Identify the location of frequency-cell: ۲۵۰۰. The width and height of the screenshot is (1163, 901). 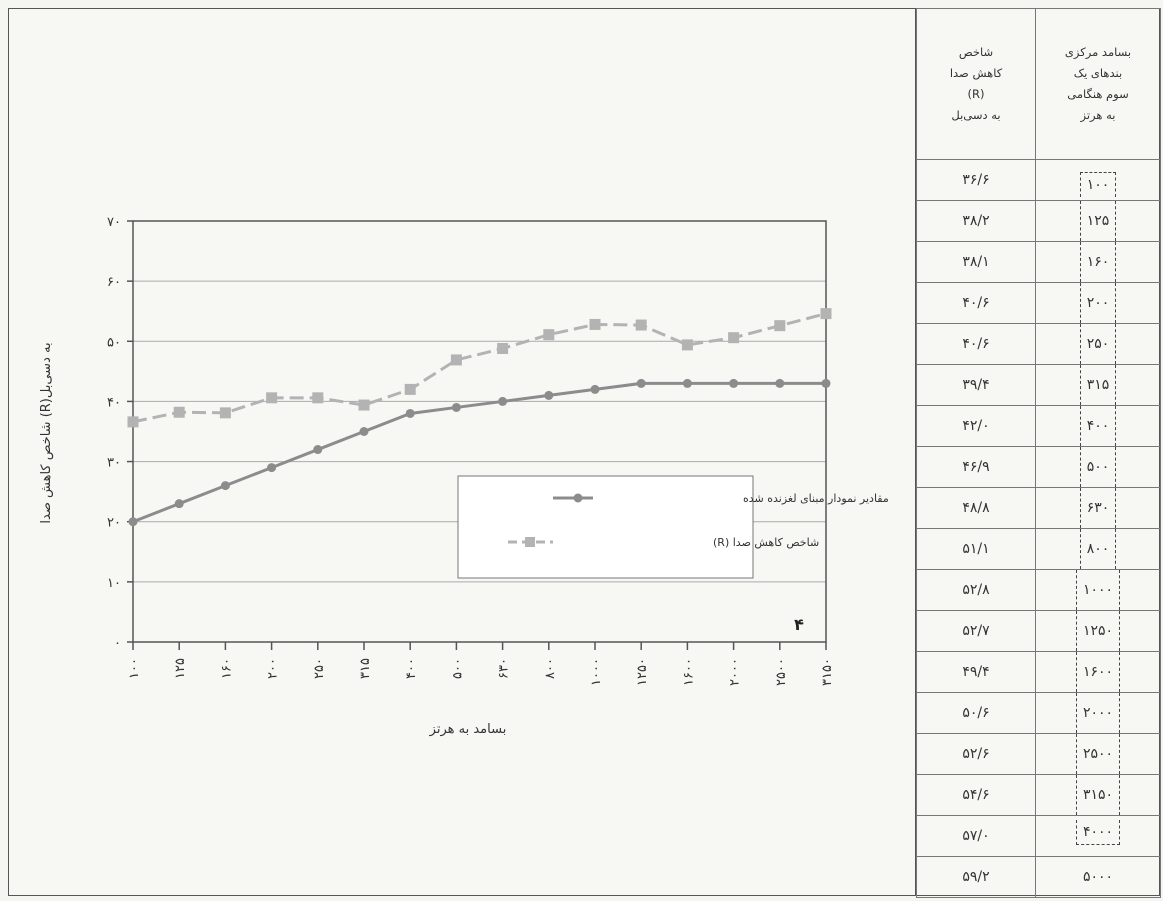
(1098, 754).